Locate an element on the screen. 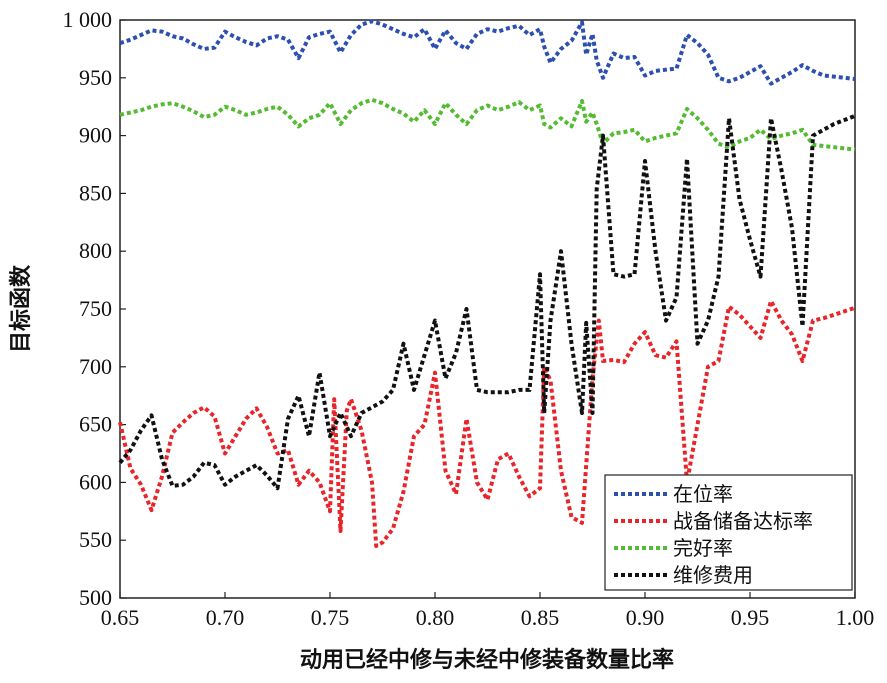  legend-entry-2: 完好率 is located at coordinates (673, 548).